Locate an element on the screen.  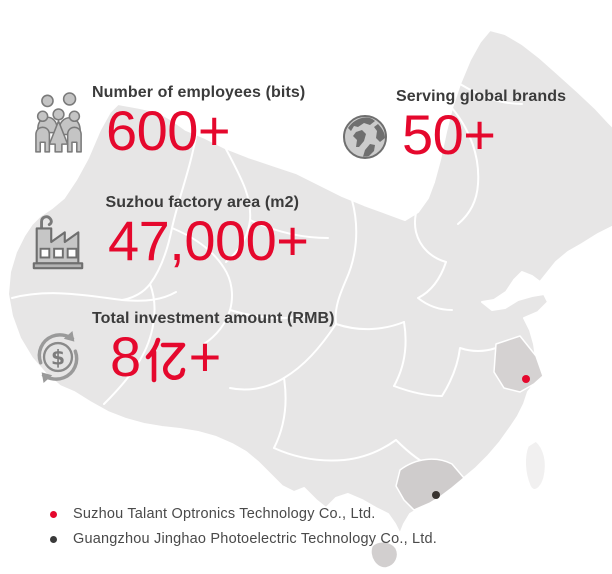
dark-bullet-icon is located at coordinates (53, 539).